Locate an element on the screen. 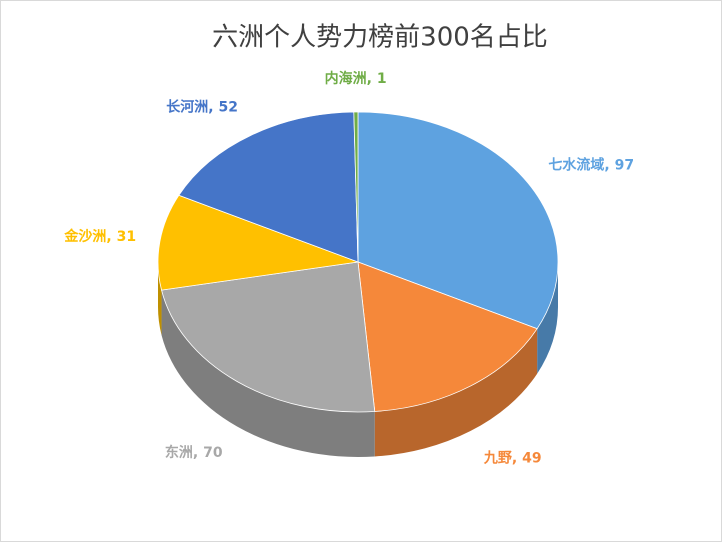  data-label: 内海洲, 1 is located at coordinates (356, 78).